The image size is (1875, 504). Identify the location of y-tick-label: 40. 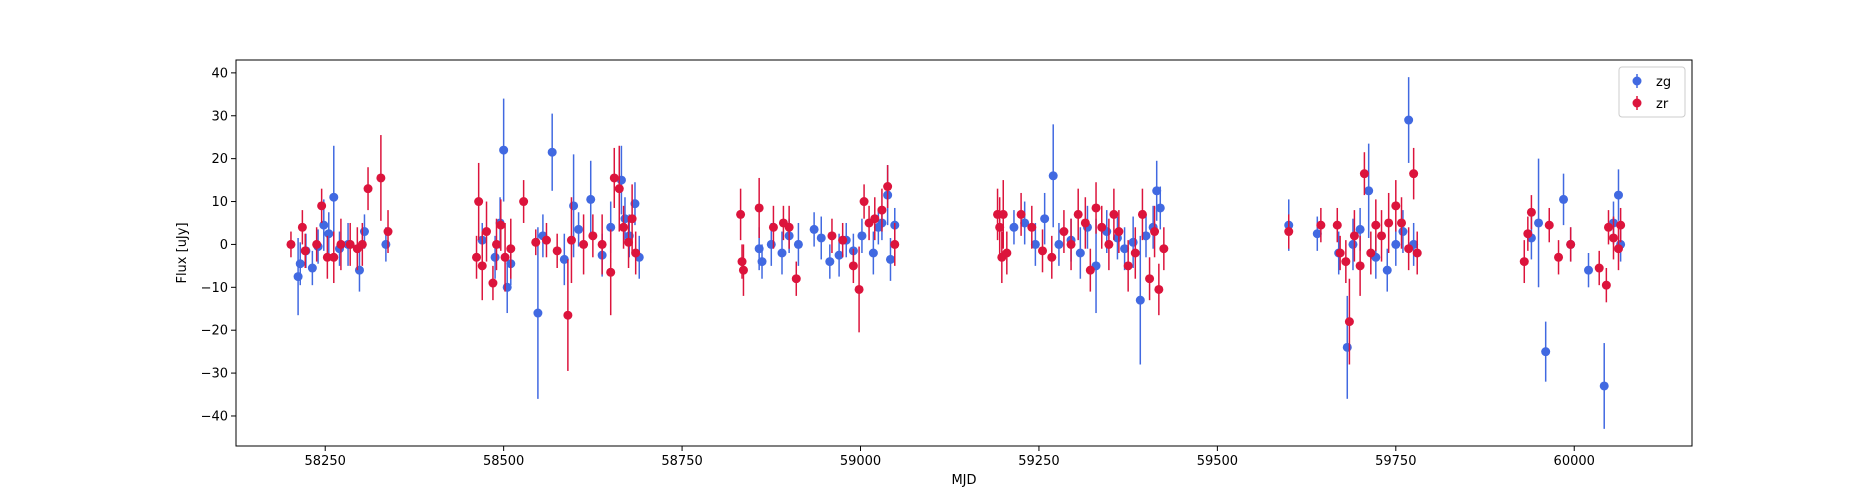
(219, 73).